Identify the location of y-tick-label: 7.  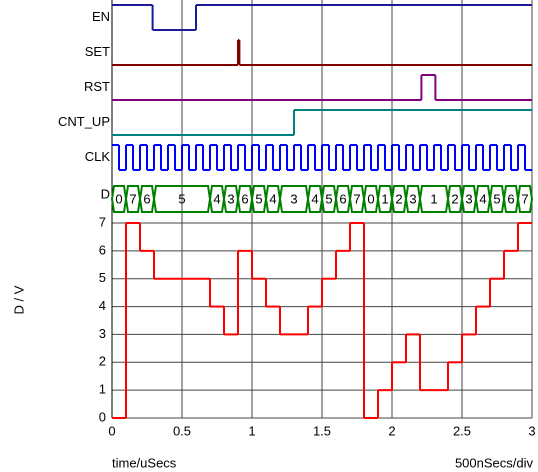
(102, 221).